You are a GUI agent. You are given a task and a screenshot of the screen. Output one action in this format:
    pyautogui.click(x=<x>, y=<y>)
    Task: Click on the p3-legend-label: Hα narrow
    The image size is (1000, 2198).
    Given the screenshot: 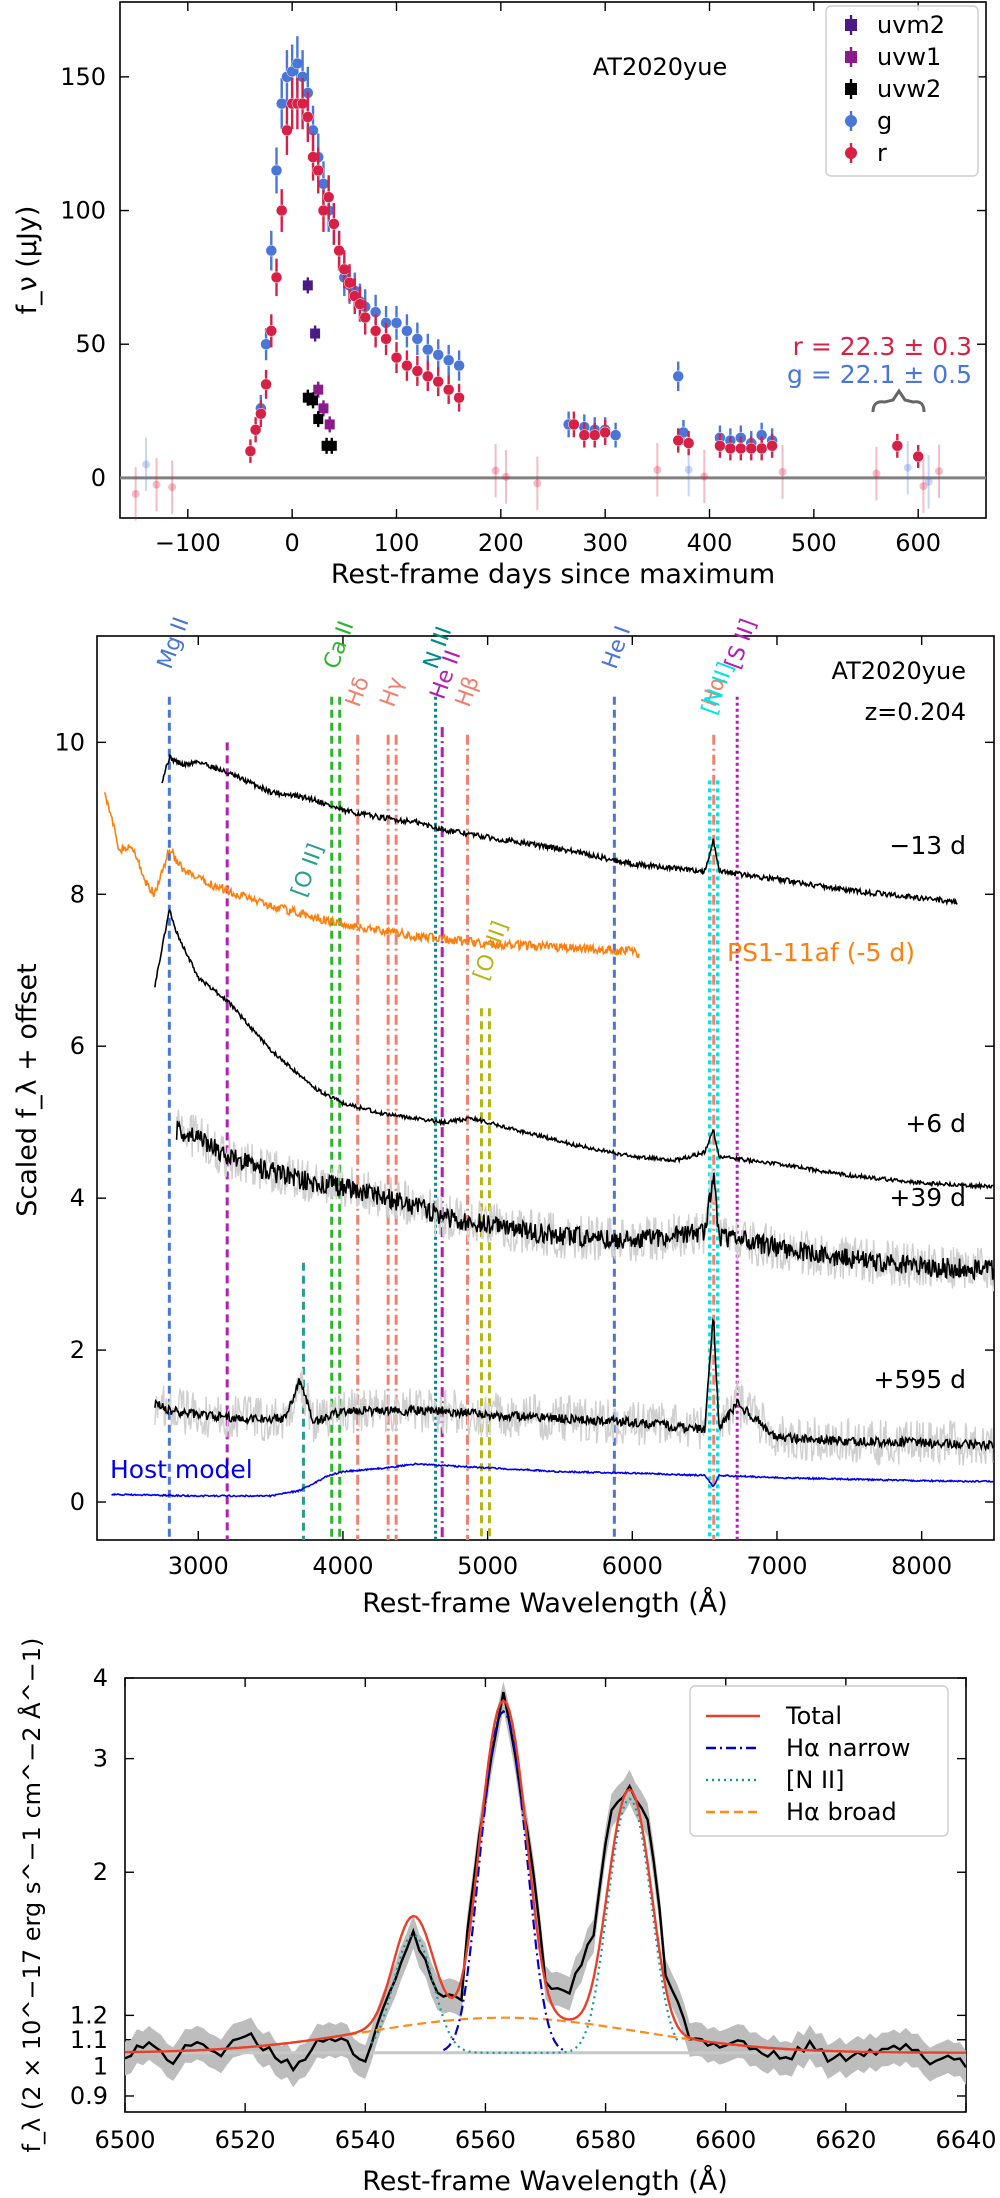 What is the action you would take?
    pyautogui.click(x=848, y=1748)
    